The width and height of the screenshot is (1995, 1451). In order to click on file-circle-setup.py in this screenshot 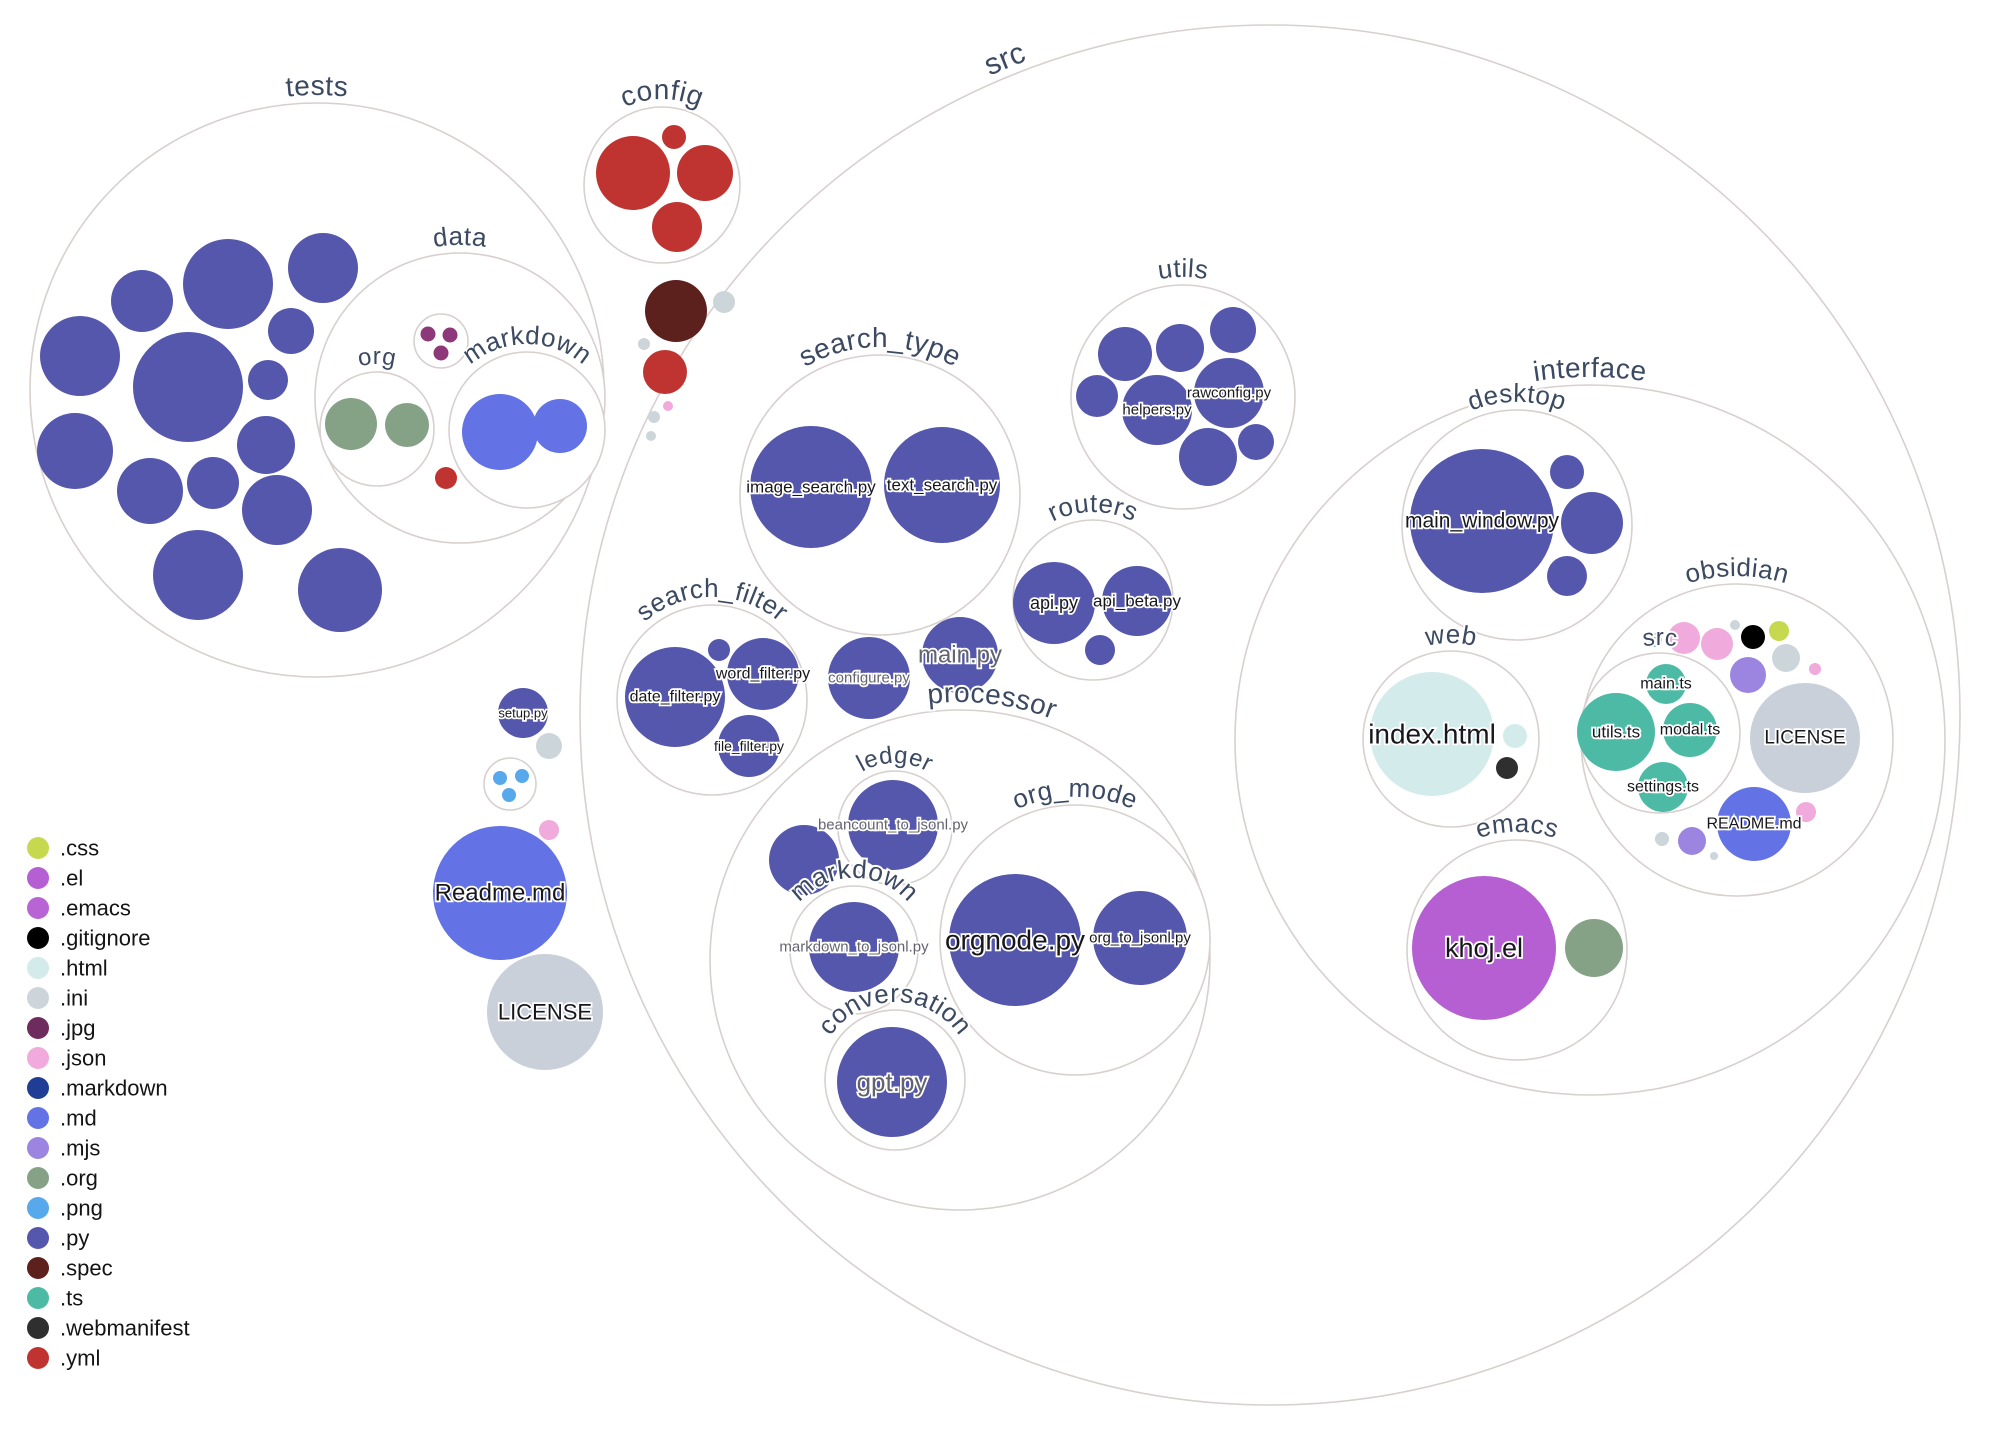, I will do `click(523, 713)`.